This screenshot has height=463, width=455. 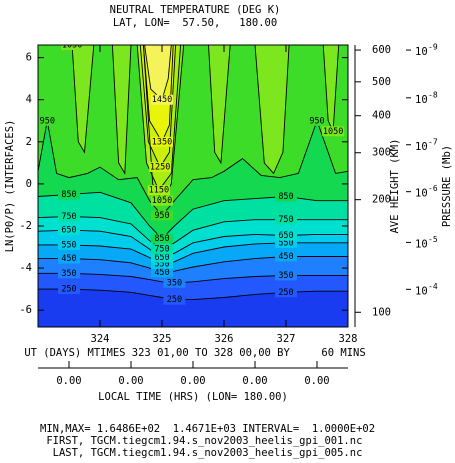 What do you see at coordinates (162, 339) in the screenshot?
I see `x-tick-label: 325` at bounding box center [162, 339].